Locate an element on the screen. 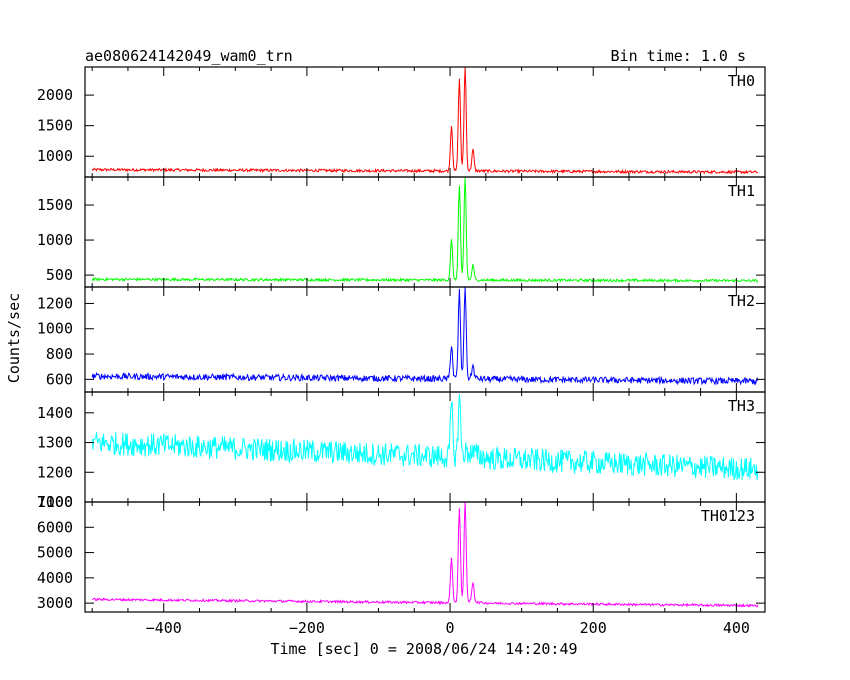 This screenshot has width=850, height=680. y-tick-label: 3000 is located at coordinates (55, 603).